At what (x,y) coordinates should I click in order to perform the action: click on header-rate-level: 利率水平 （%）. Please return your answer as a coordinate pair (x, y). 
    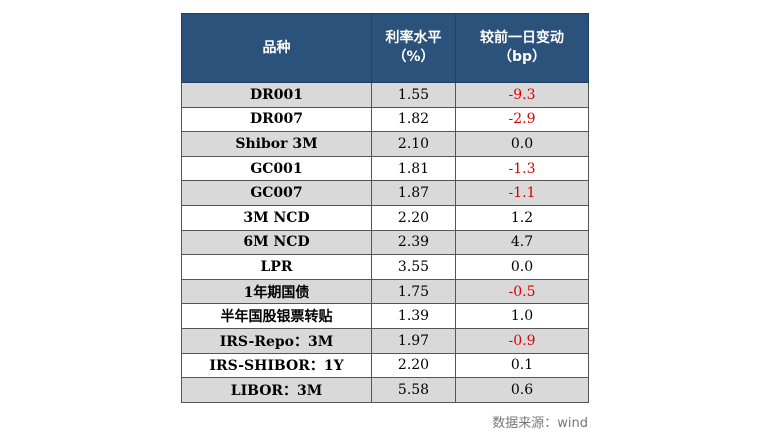
    Looking at the image, I should click on (413, 48).